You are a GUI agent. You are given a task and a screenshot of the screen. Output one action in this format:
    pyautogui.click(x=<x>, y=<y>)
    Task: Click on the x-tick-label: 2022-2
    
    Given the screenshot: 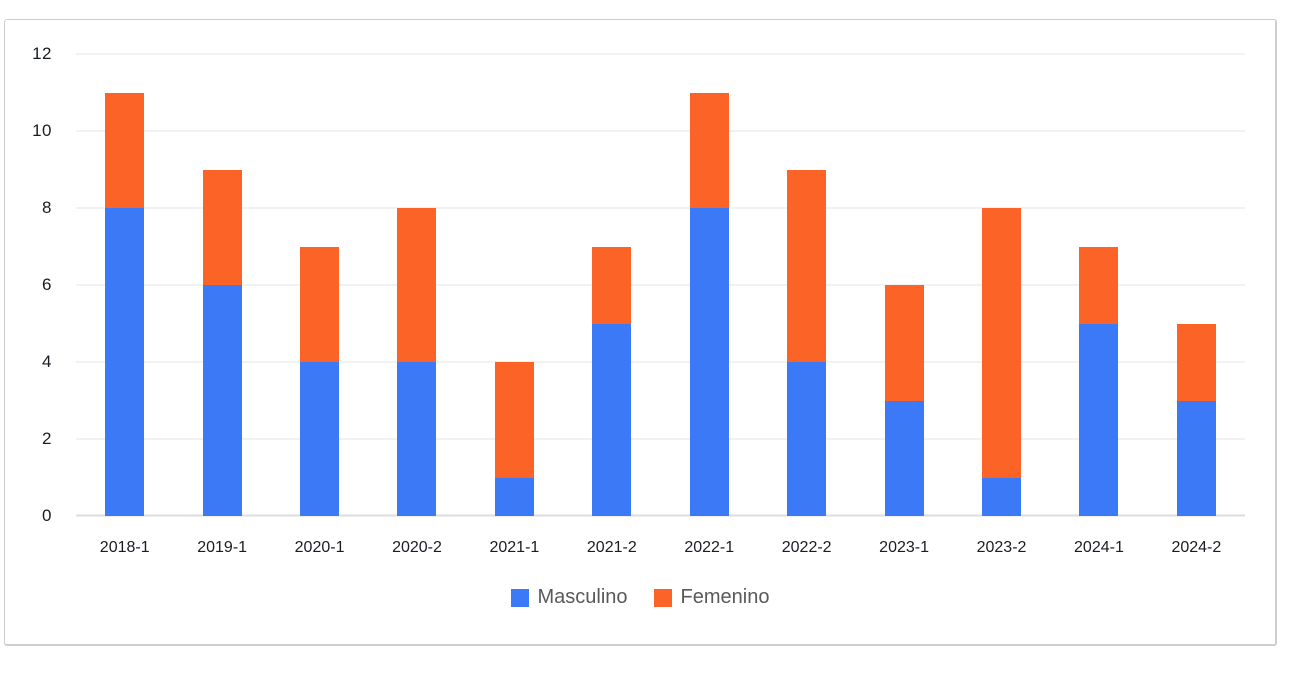 What is the action you would take?
    pyautogui.click(x=806, y=547)
    